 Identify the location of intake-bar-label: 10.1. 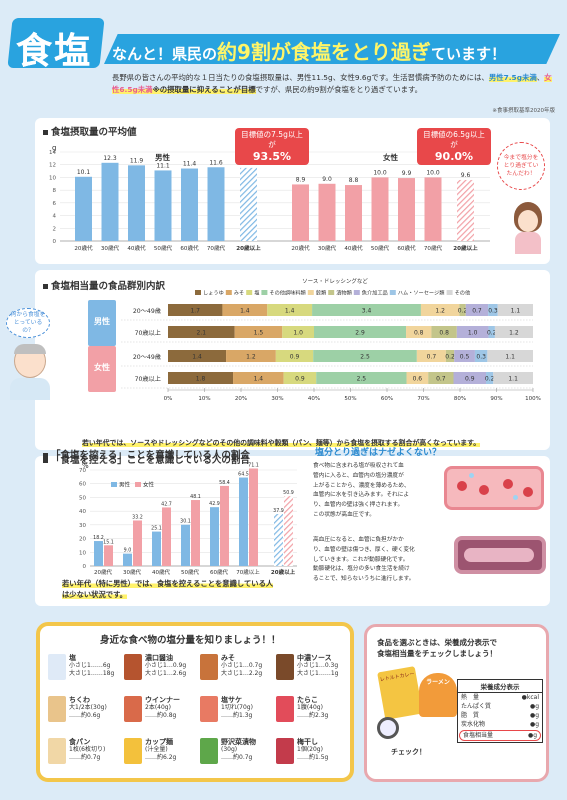
(84, 172).